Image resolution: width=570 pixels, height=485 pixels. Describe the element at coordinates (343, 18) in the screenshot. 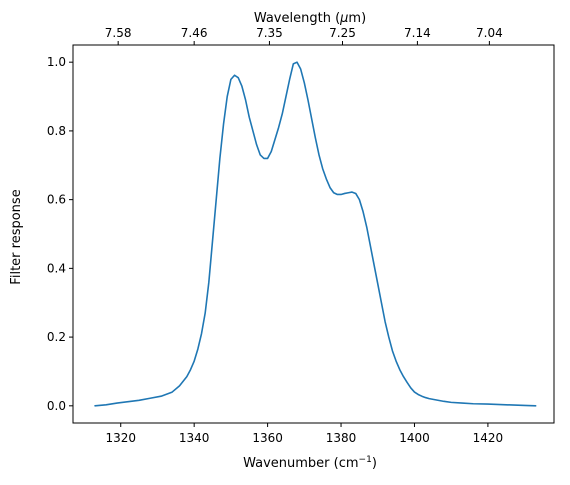

I see `top-axis-label-mu: μ` at that location.